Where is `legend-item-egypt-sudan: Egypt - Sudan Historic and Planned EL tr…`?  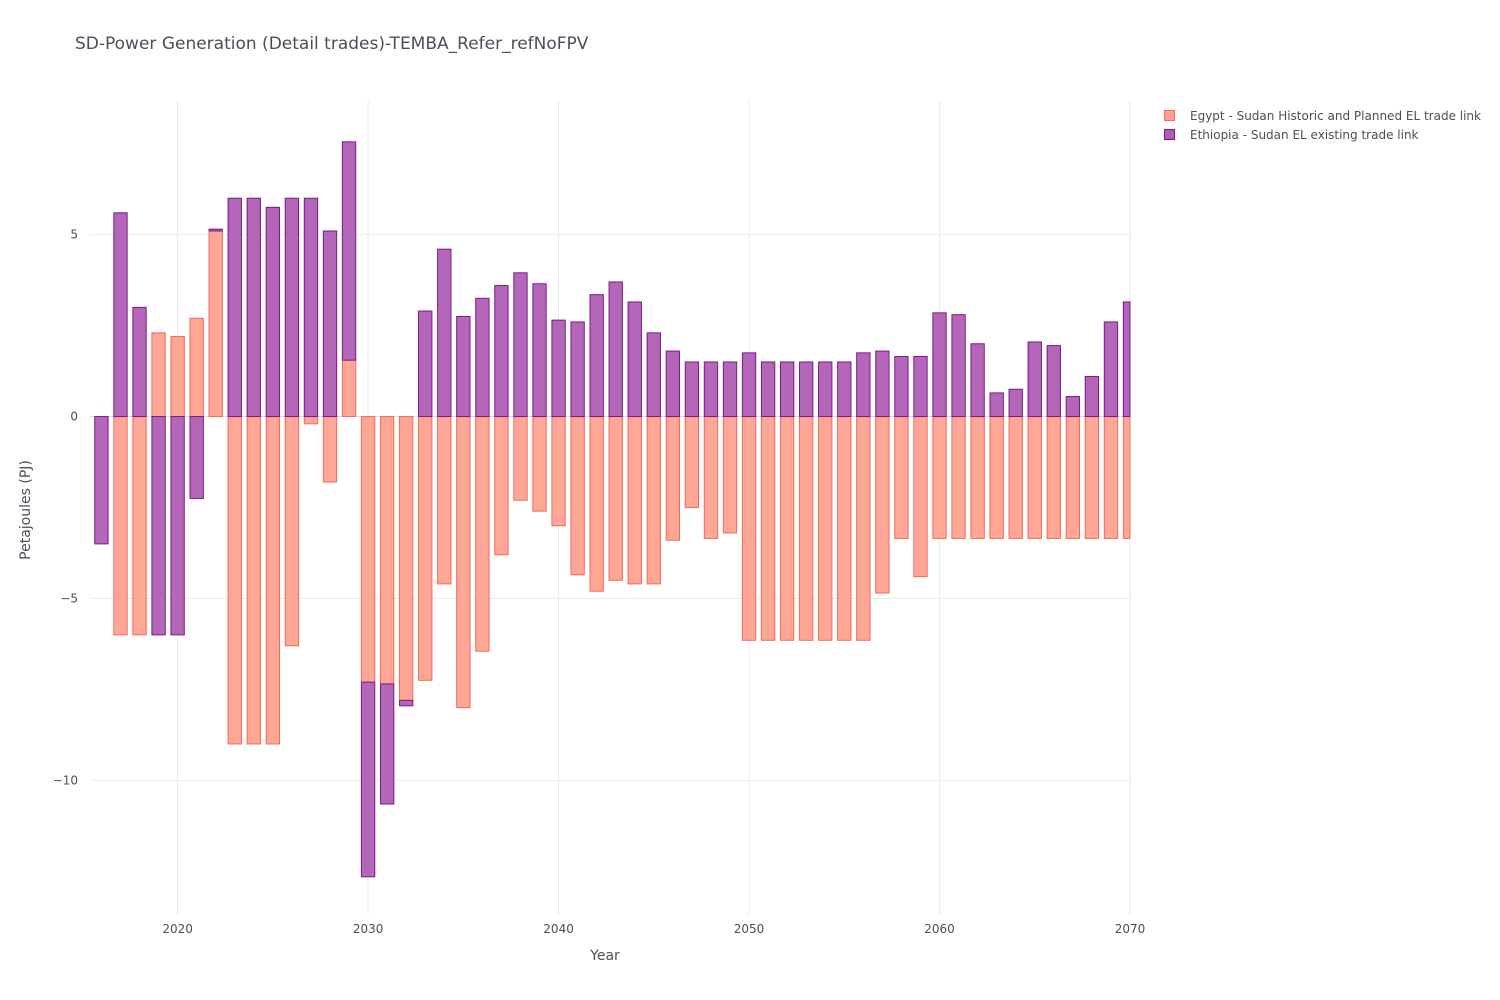
legend-item-egypt-sudan: Egypt - Sudan Historic and Planned EL tr… is located at coordinates (1322, 115).